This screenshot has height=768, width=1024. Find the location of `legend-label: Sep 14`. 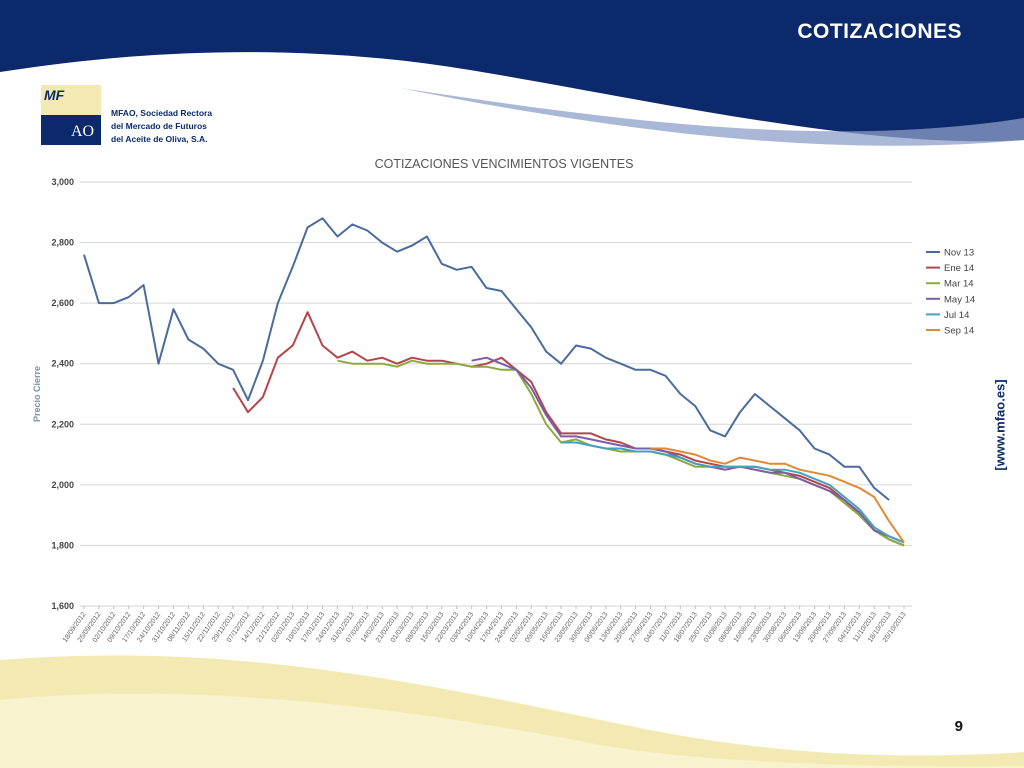

legend-label: Sep 14 is located at coordinates (959, 331).